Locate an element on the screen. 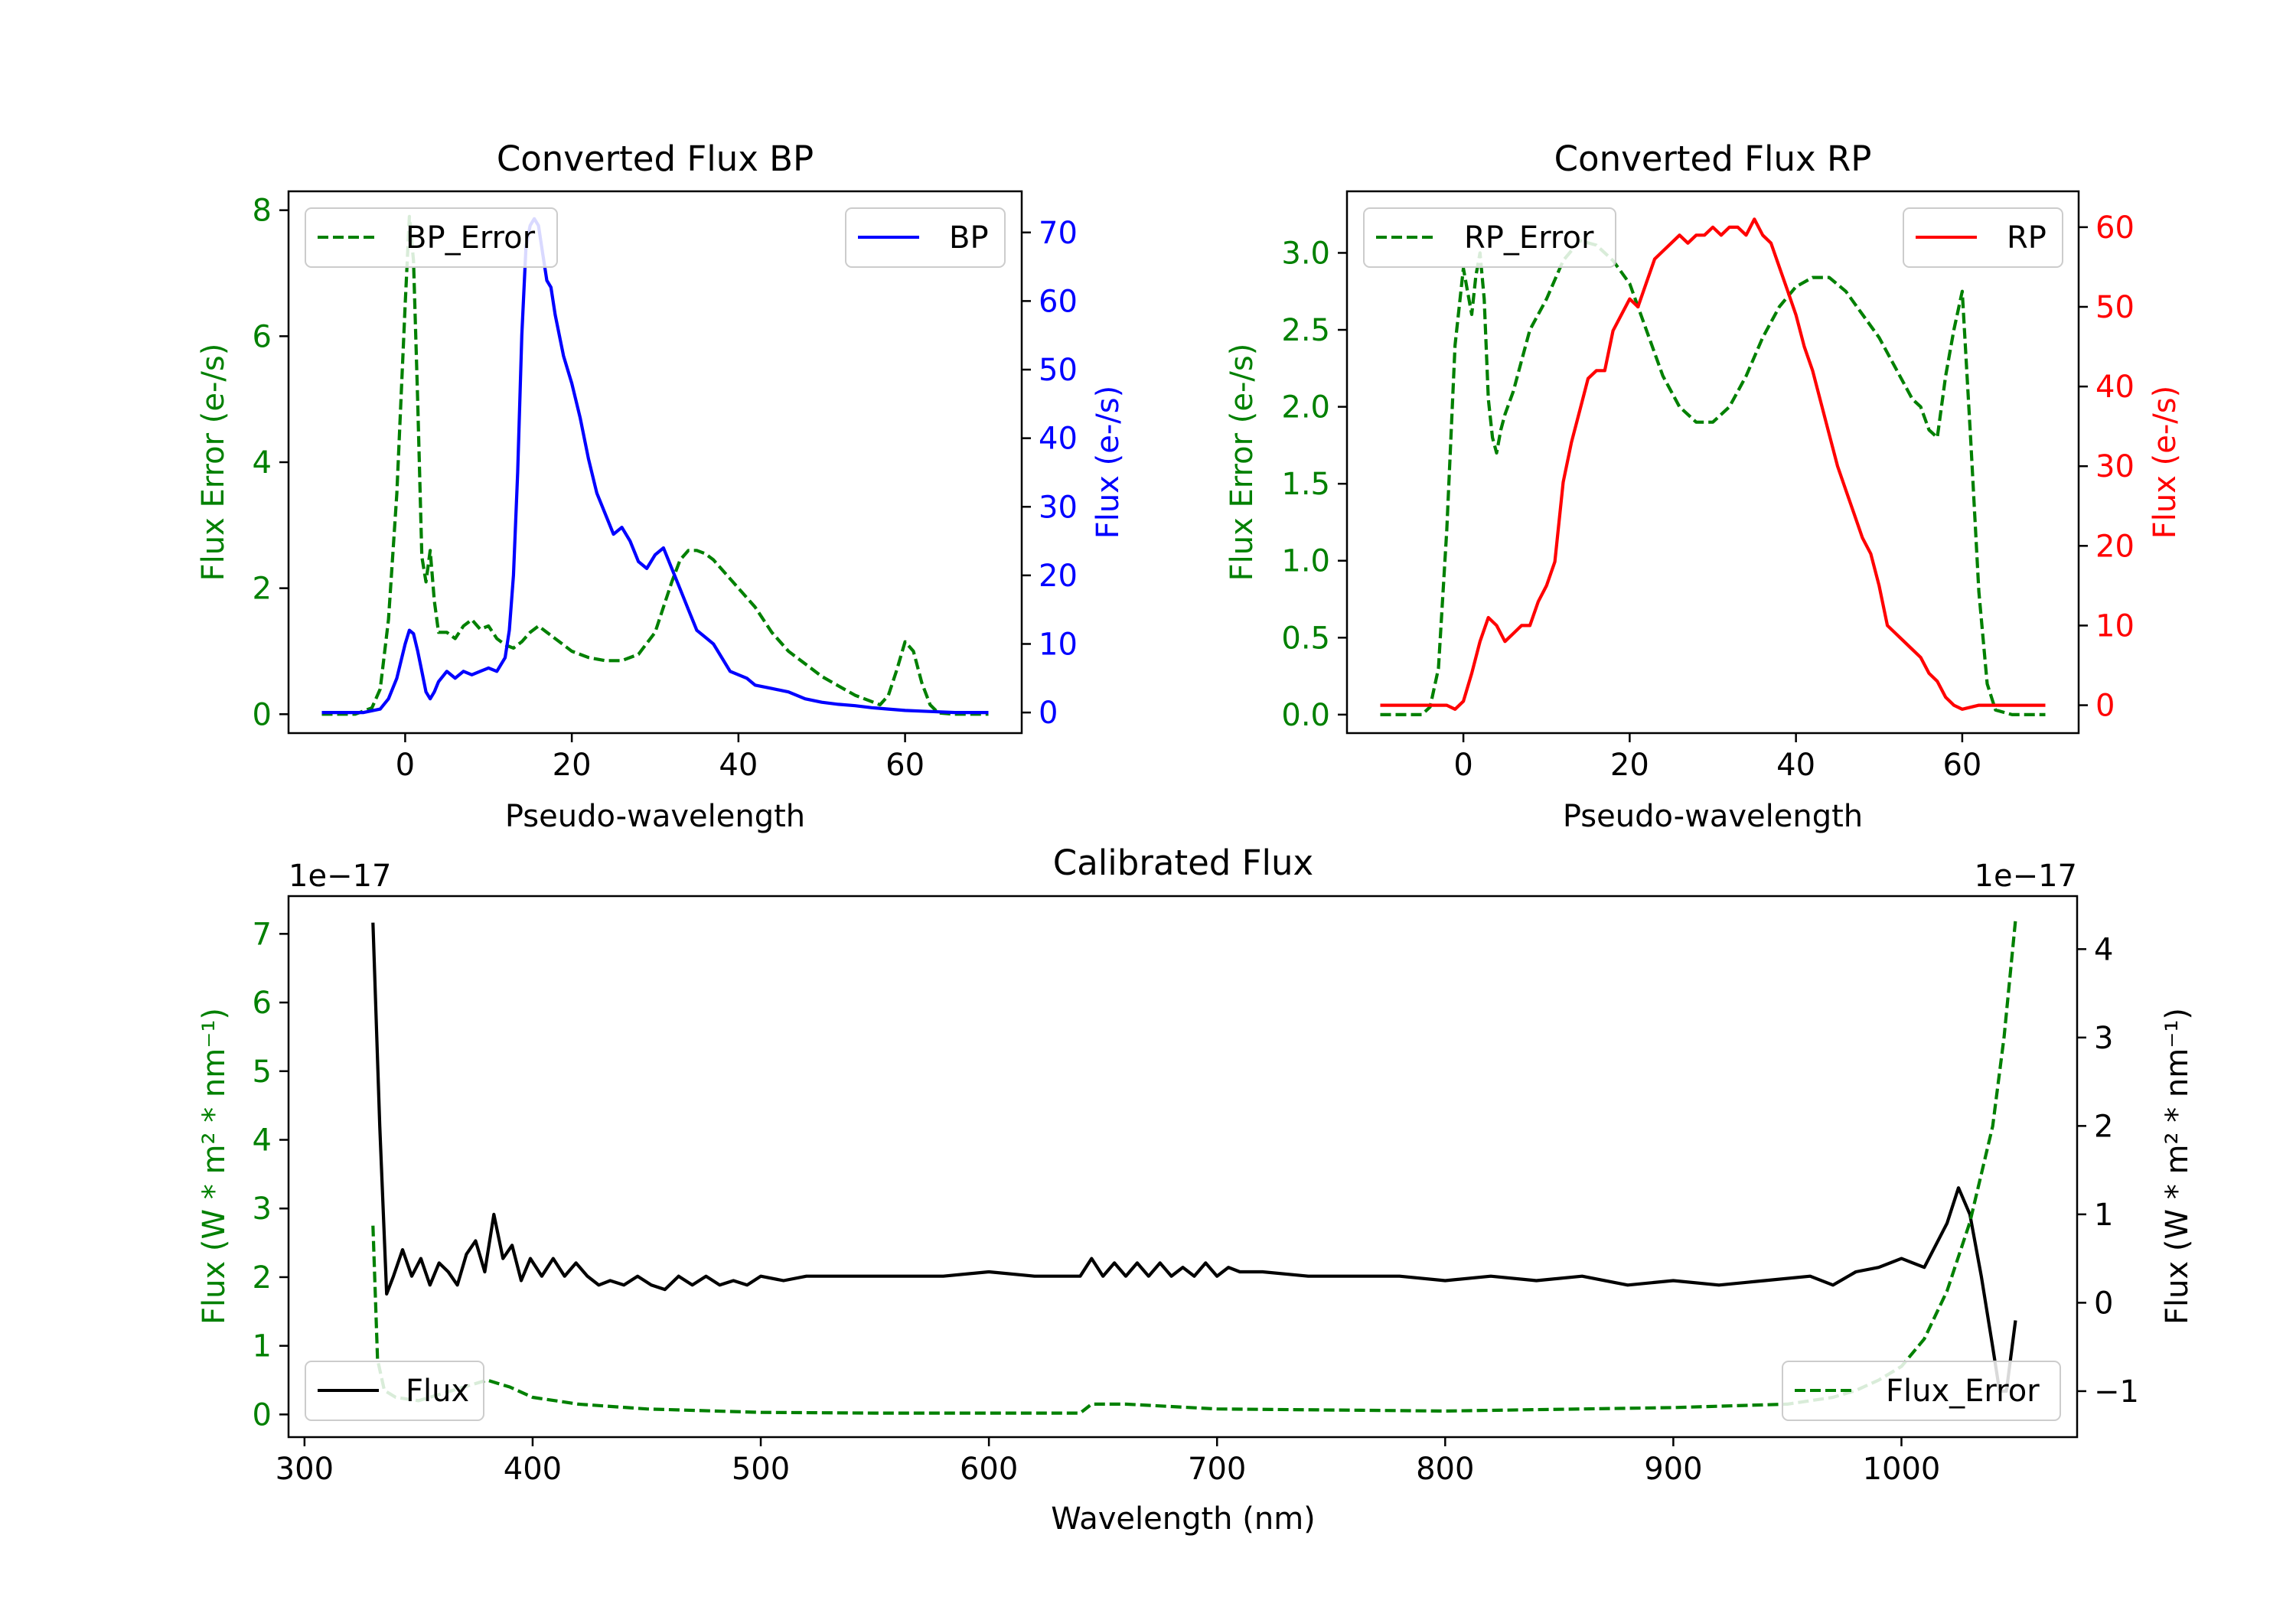 The image size is (2296, 1607). right-y-tick-label: −1 is located at coordinates (2116, 1392).